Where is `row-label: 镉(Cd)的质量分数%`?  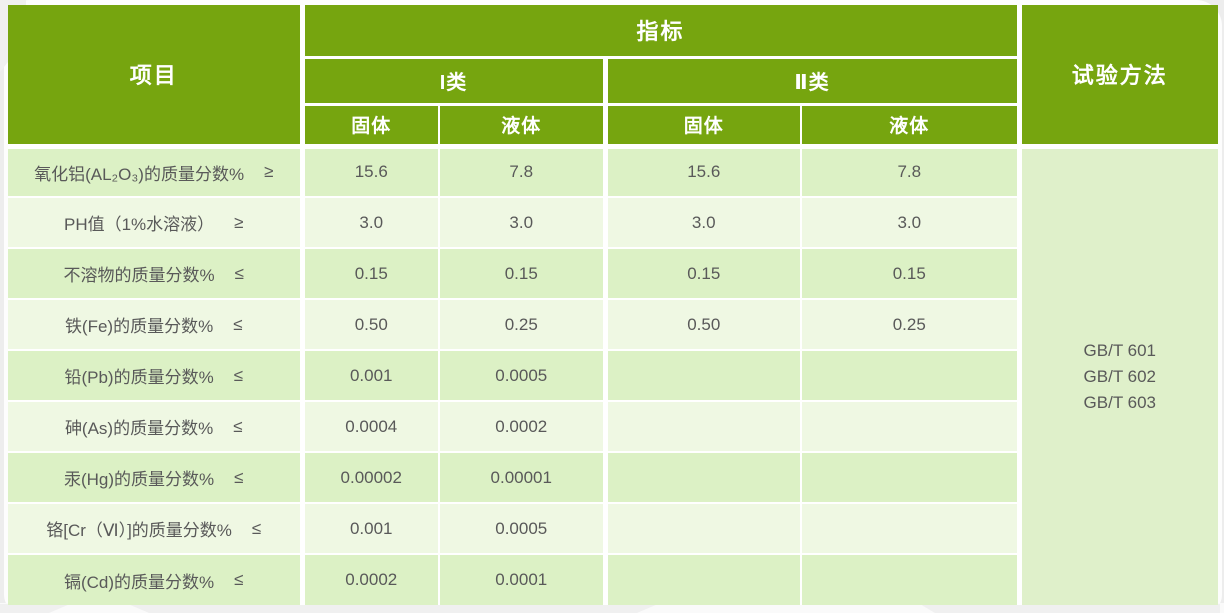
row-label: 镉(Cd)的质量分数% is located at coordinates (139, 582).